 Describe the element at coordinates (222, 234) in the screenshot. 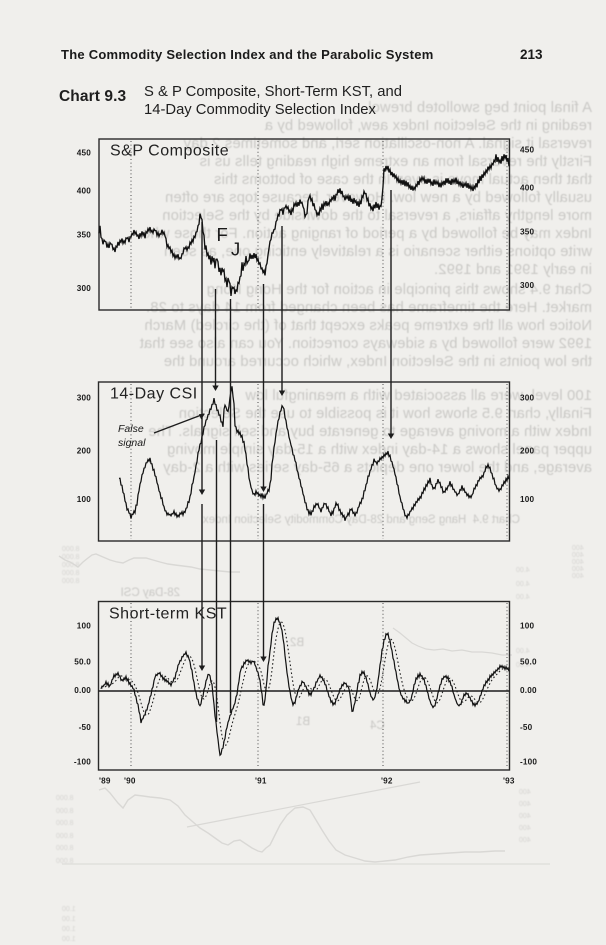

I see `svg-text: F` at that location.